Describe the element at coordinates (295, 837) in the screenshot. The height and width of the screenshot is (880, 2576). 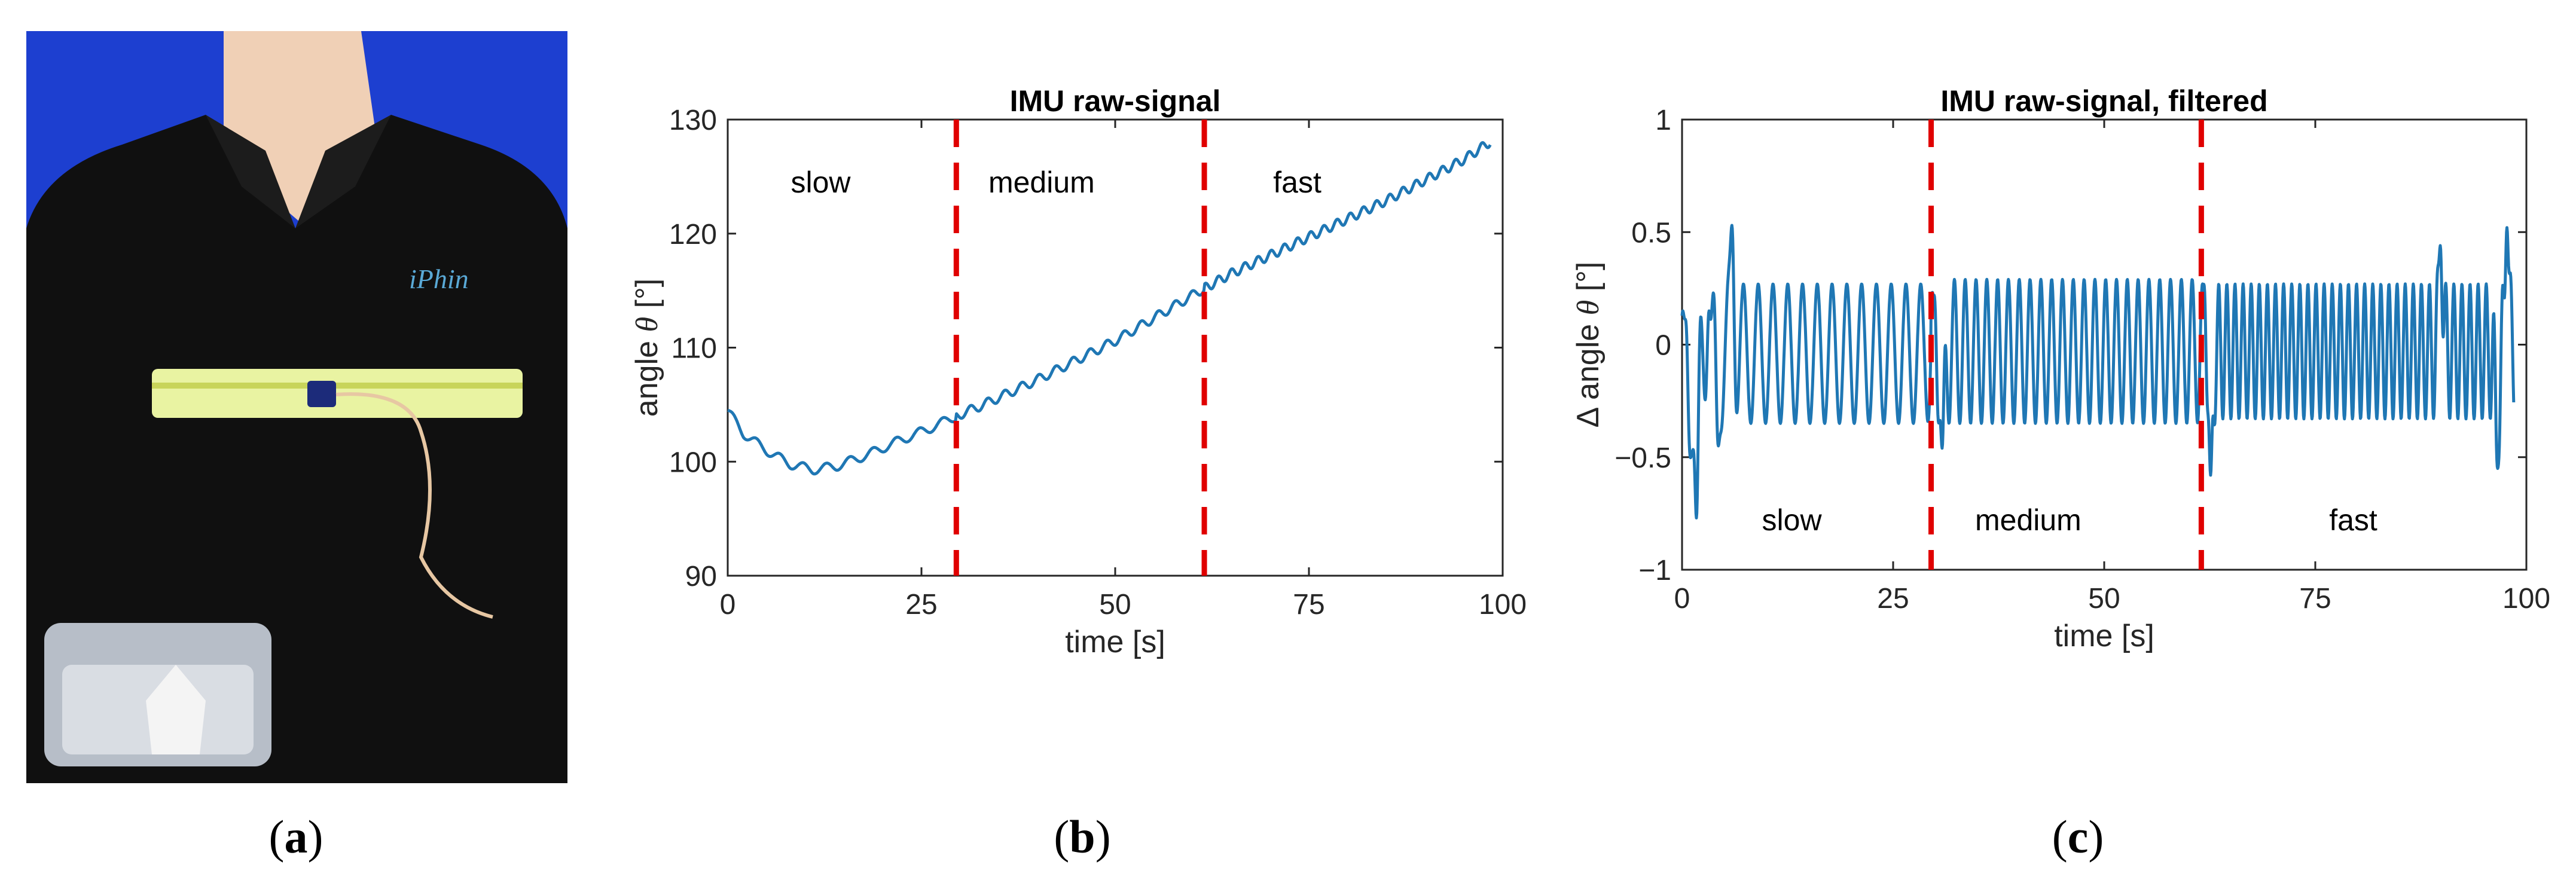
I see `caption-a: (a)` at that location.